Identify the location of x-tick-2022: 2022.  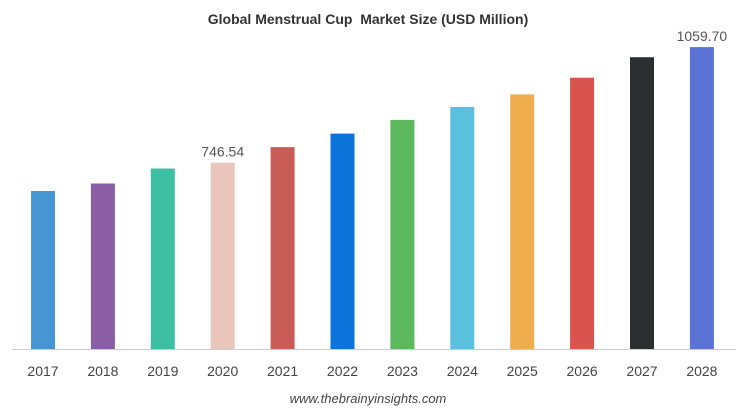
(342, 371).